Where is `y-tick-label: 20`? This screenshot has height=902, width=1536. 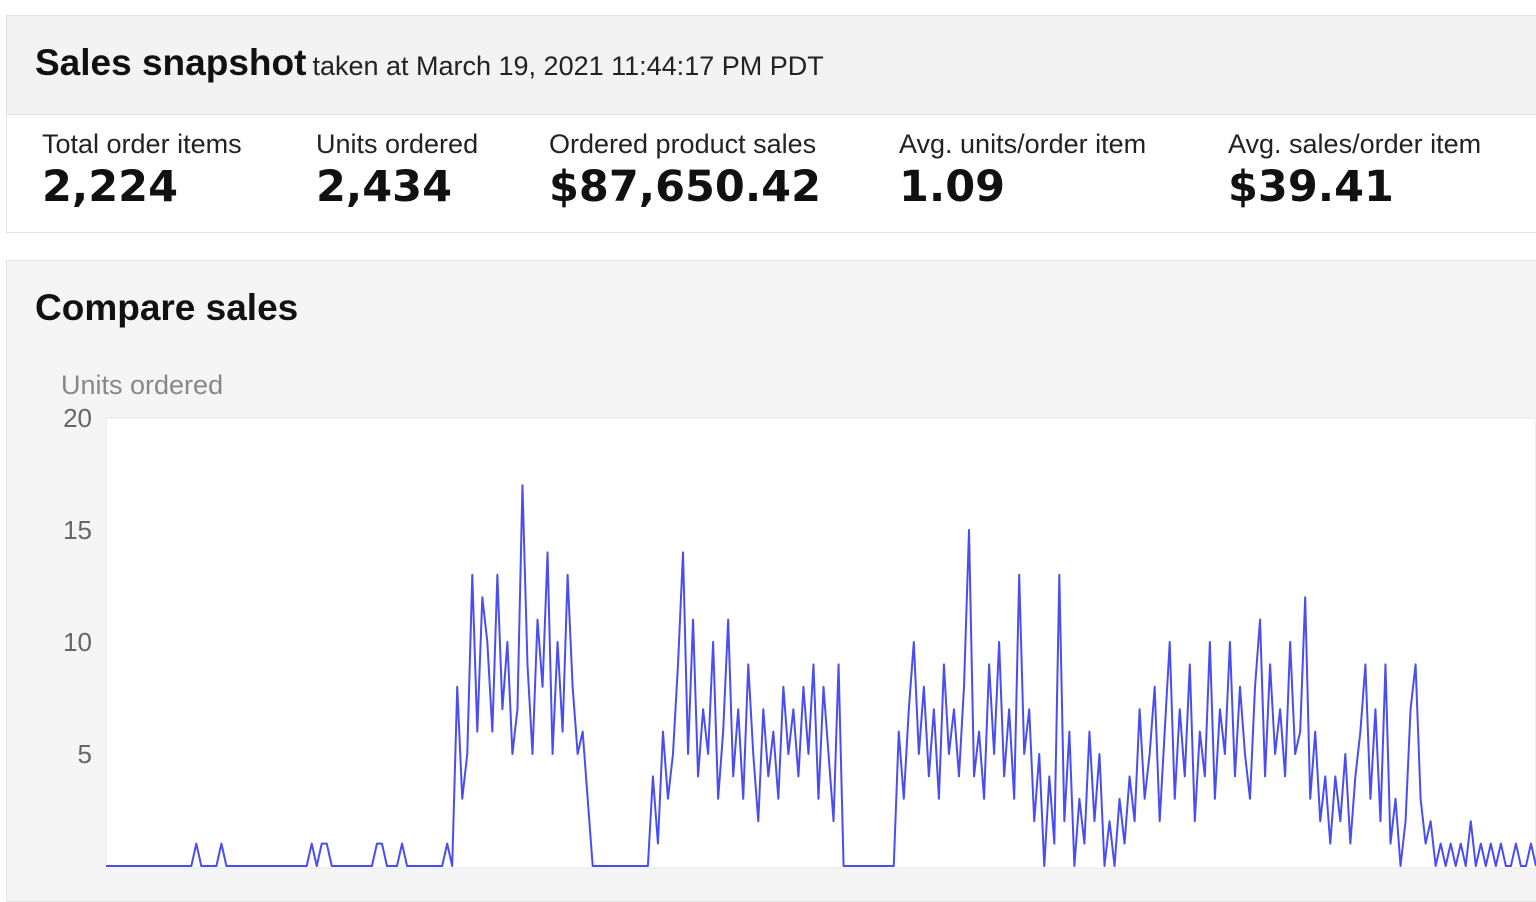
y-tick-label: 20 is located at coordinates (77, 418).